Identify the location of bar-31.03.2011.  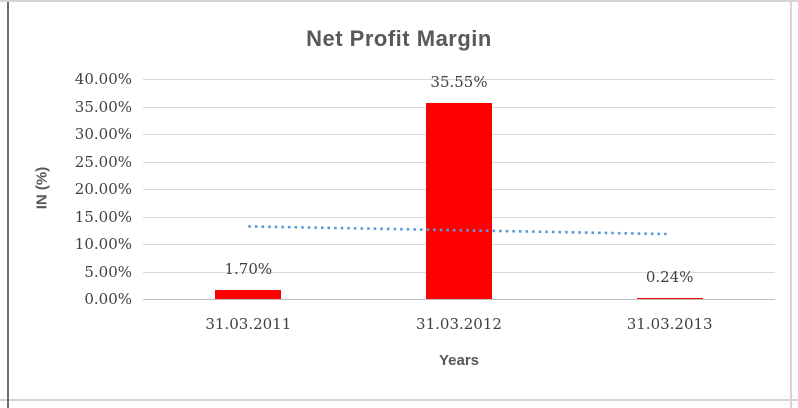
(248, 294).